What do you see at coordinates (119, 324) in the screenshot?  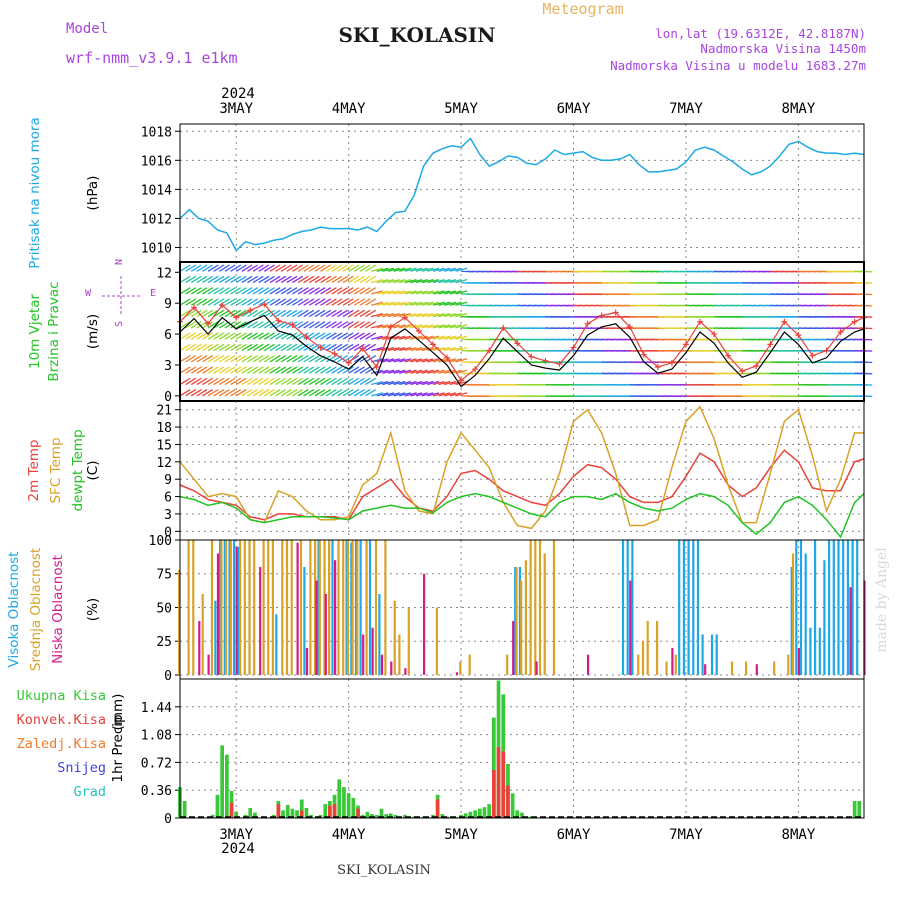 I see `wind-direction-label: S` at bounding box center [119, 324].